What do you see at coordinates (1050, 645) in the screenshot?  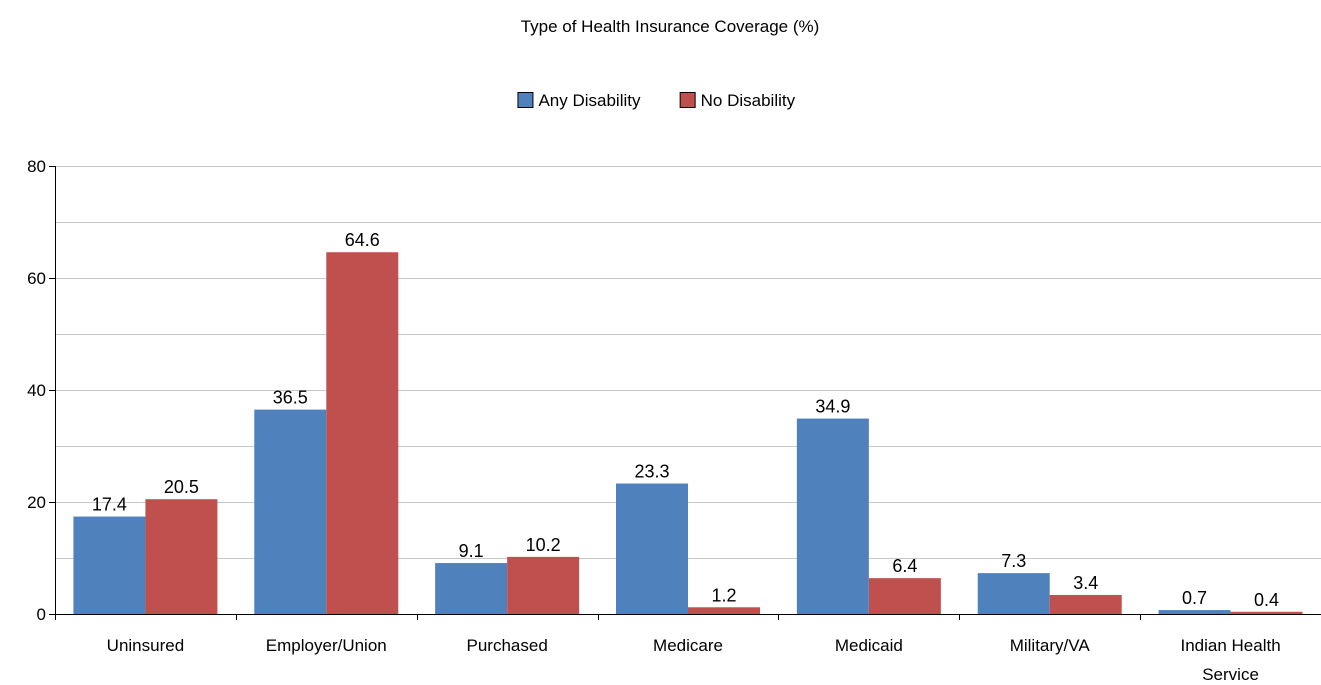 I see `x-tick-label: Military/VA` at bounding box center [1050, 645].